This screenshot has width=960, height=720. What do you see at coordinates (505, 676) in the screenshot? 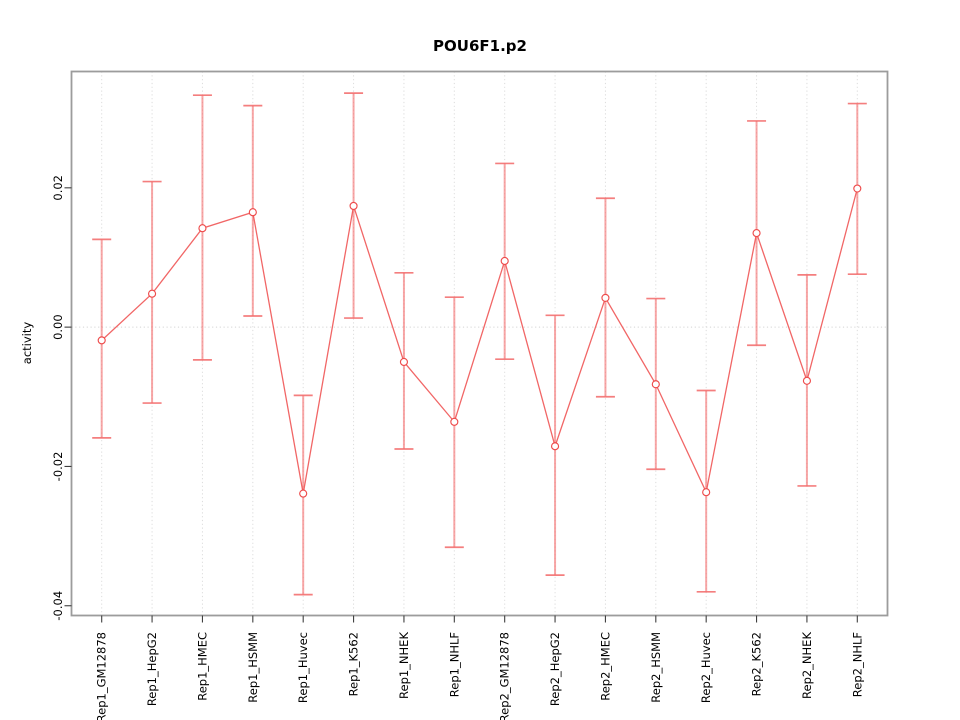
I see `x-tick-label: Rep2_GM12878` at bounding box center [505, 676].